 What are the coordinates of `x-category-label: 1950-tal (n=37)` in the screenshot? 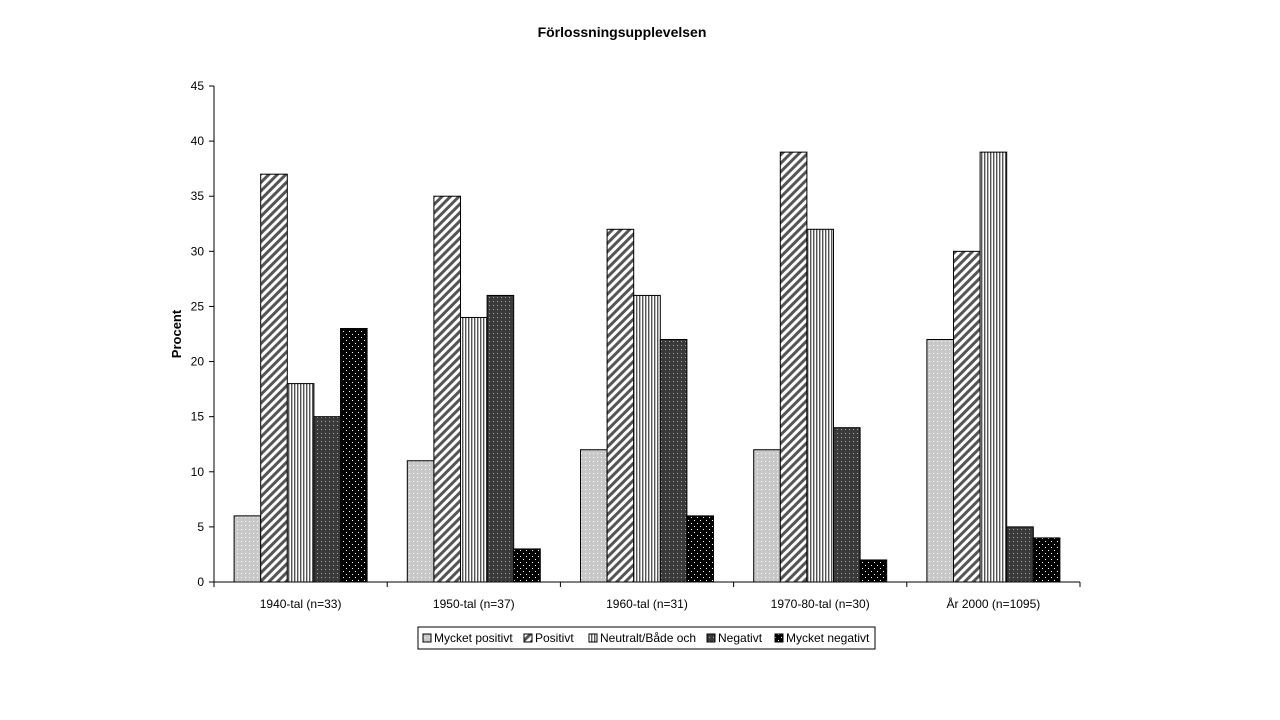 It's located at (474, 604).